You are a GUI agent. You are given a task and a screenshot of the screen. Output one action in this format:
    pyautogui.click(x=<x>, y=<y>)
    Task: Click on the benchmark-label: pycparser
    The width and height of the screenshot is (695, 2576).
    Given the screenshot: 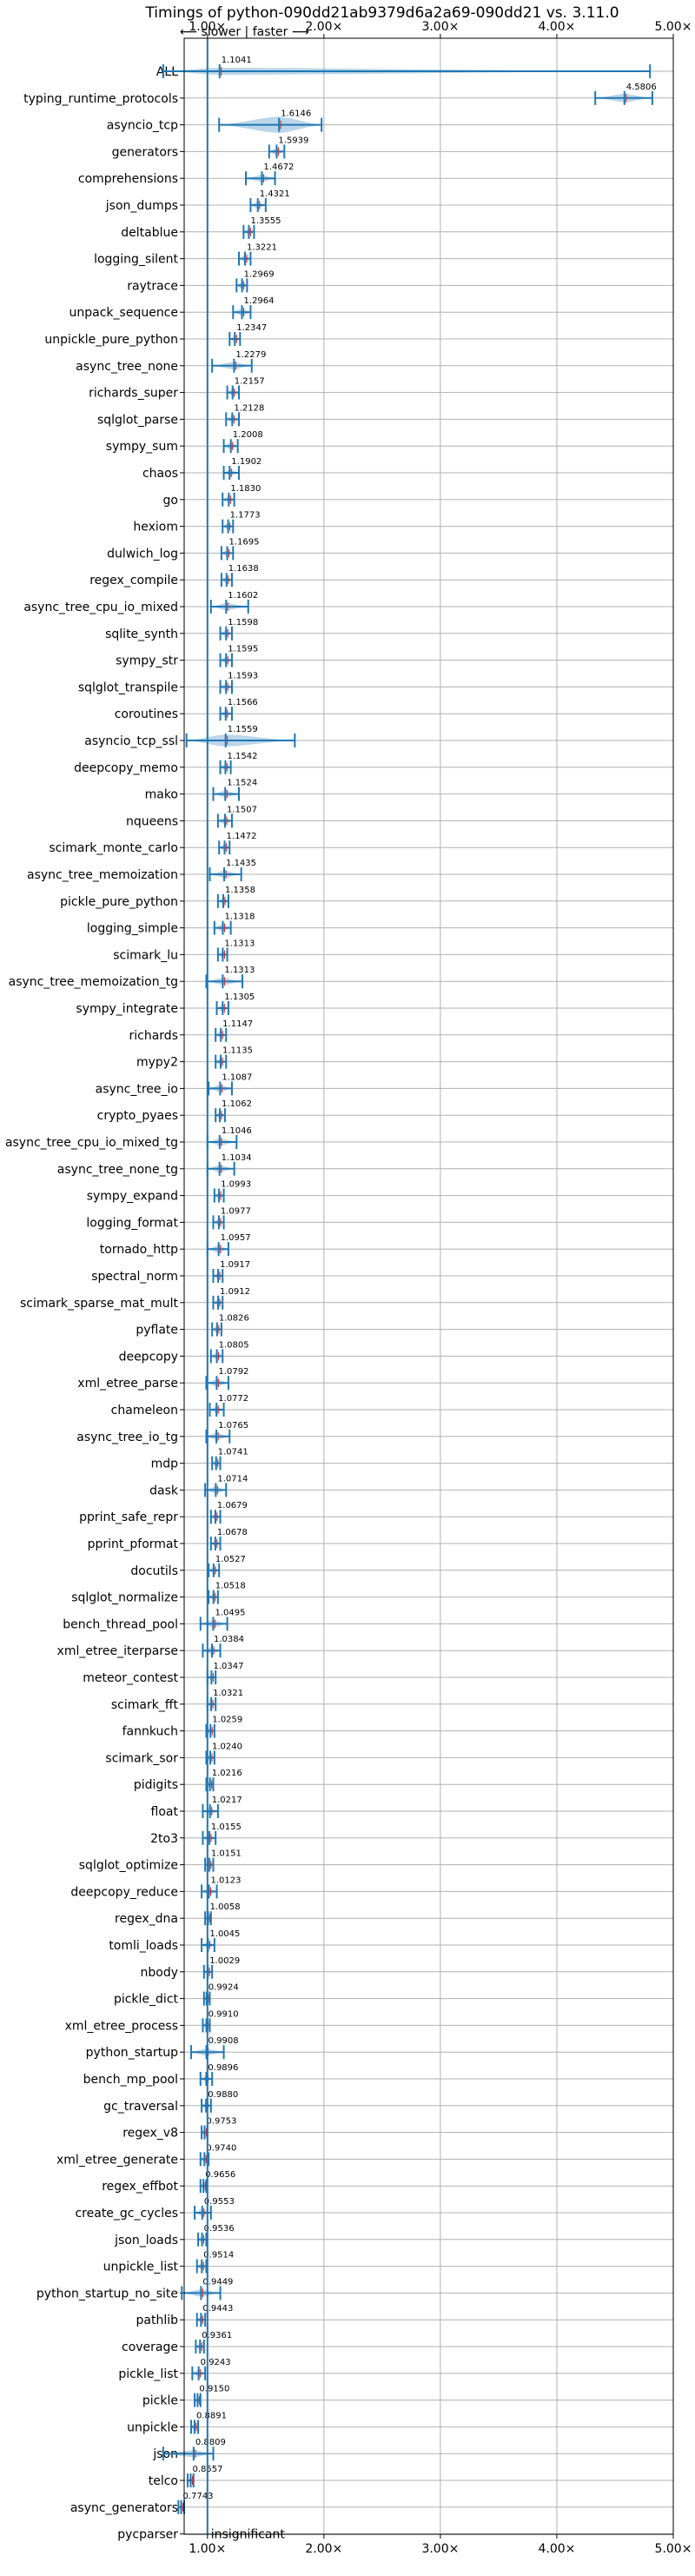 What is the action you would take?
    pyautogui.click(x=147, y=2535)
    